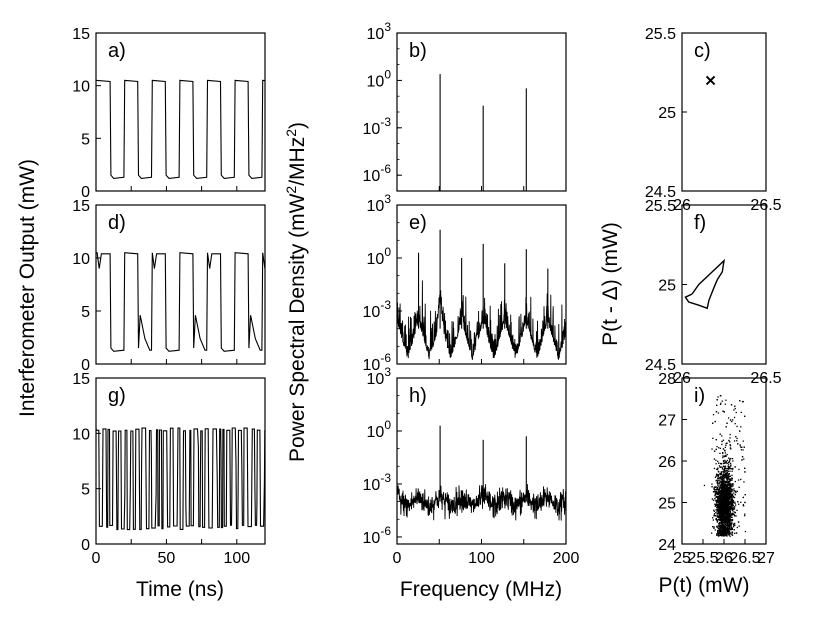 The height and width of the screenshot is (642, 830). I want to click on ytick-label-e-2: 10⁻³, so click(377, 309).